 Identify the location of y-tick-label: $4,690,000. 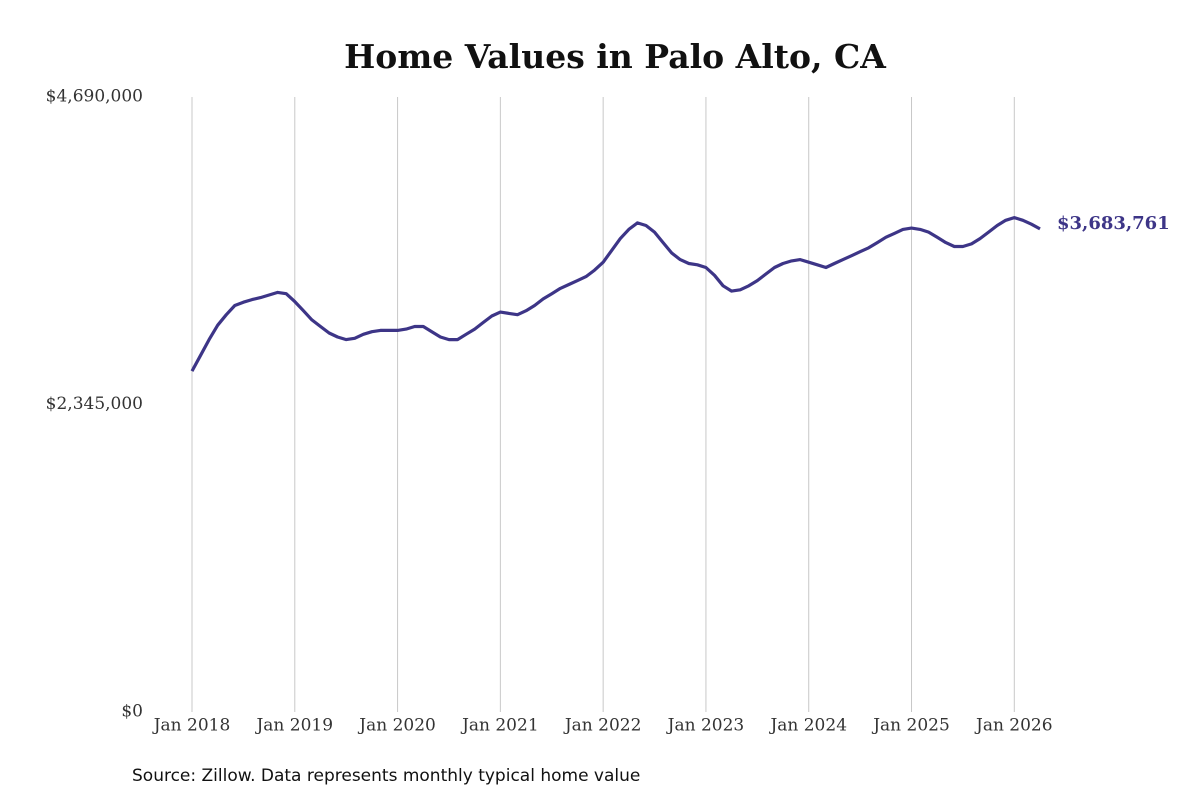
(94, 97).